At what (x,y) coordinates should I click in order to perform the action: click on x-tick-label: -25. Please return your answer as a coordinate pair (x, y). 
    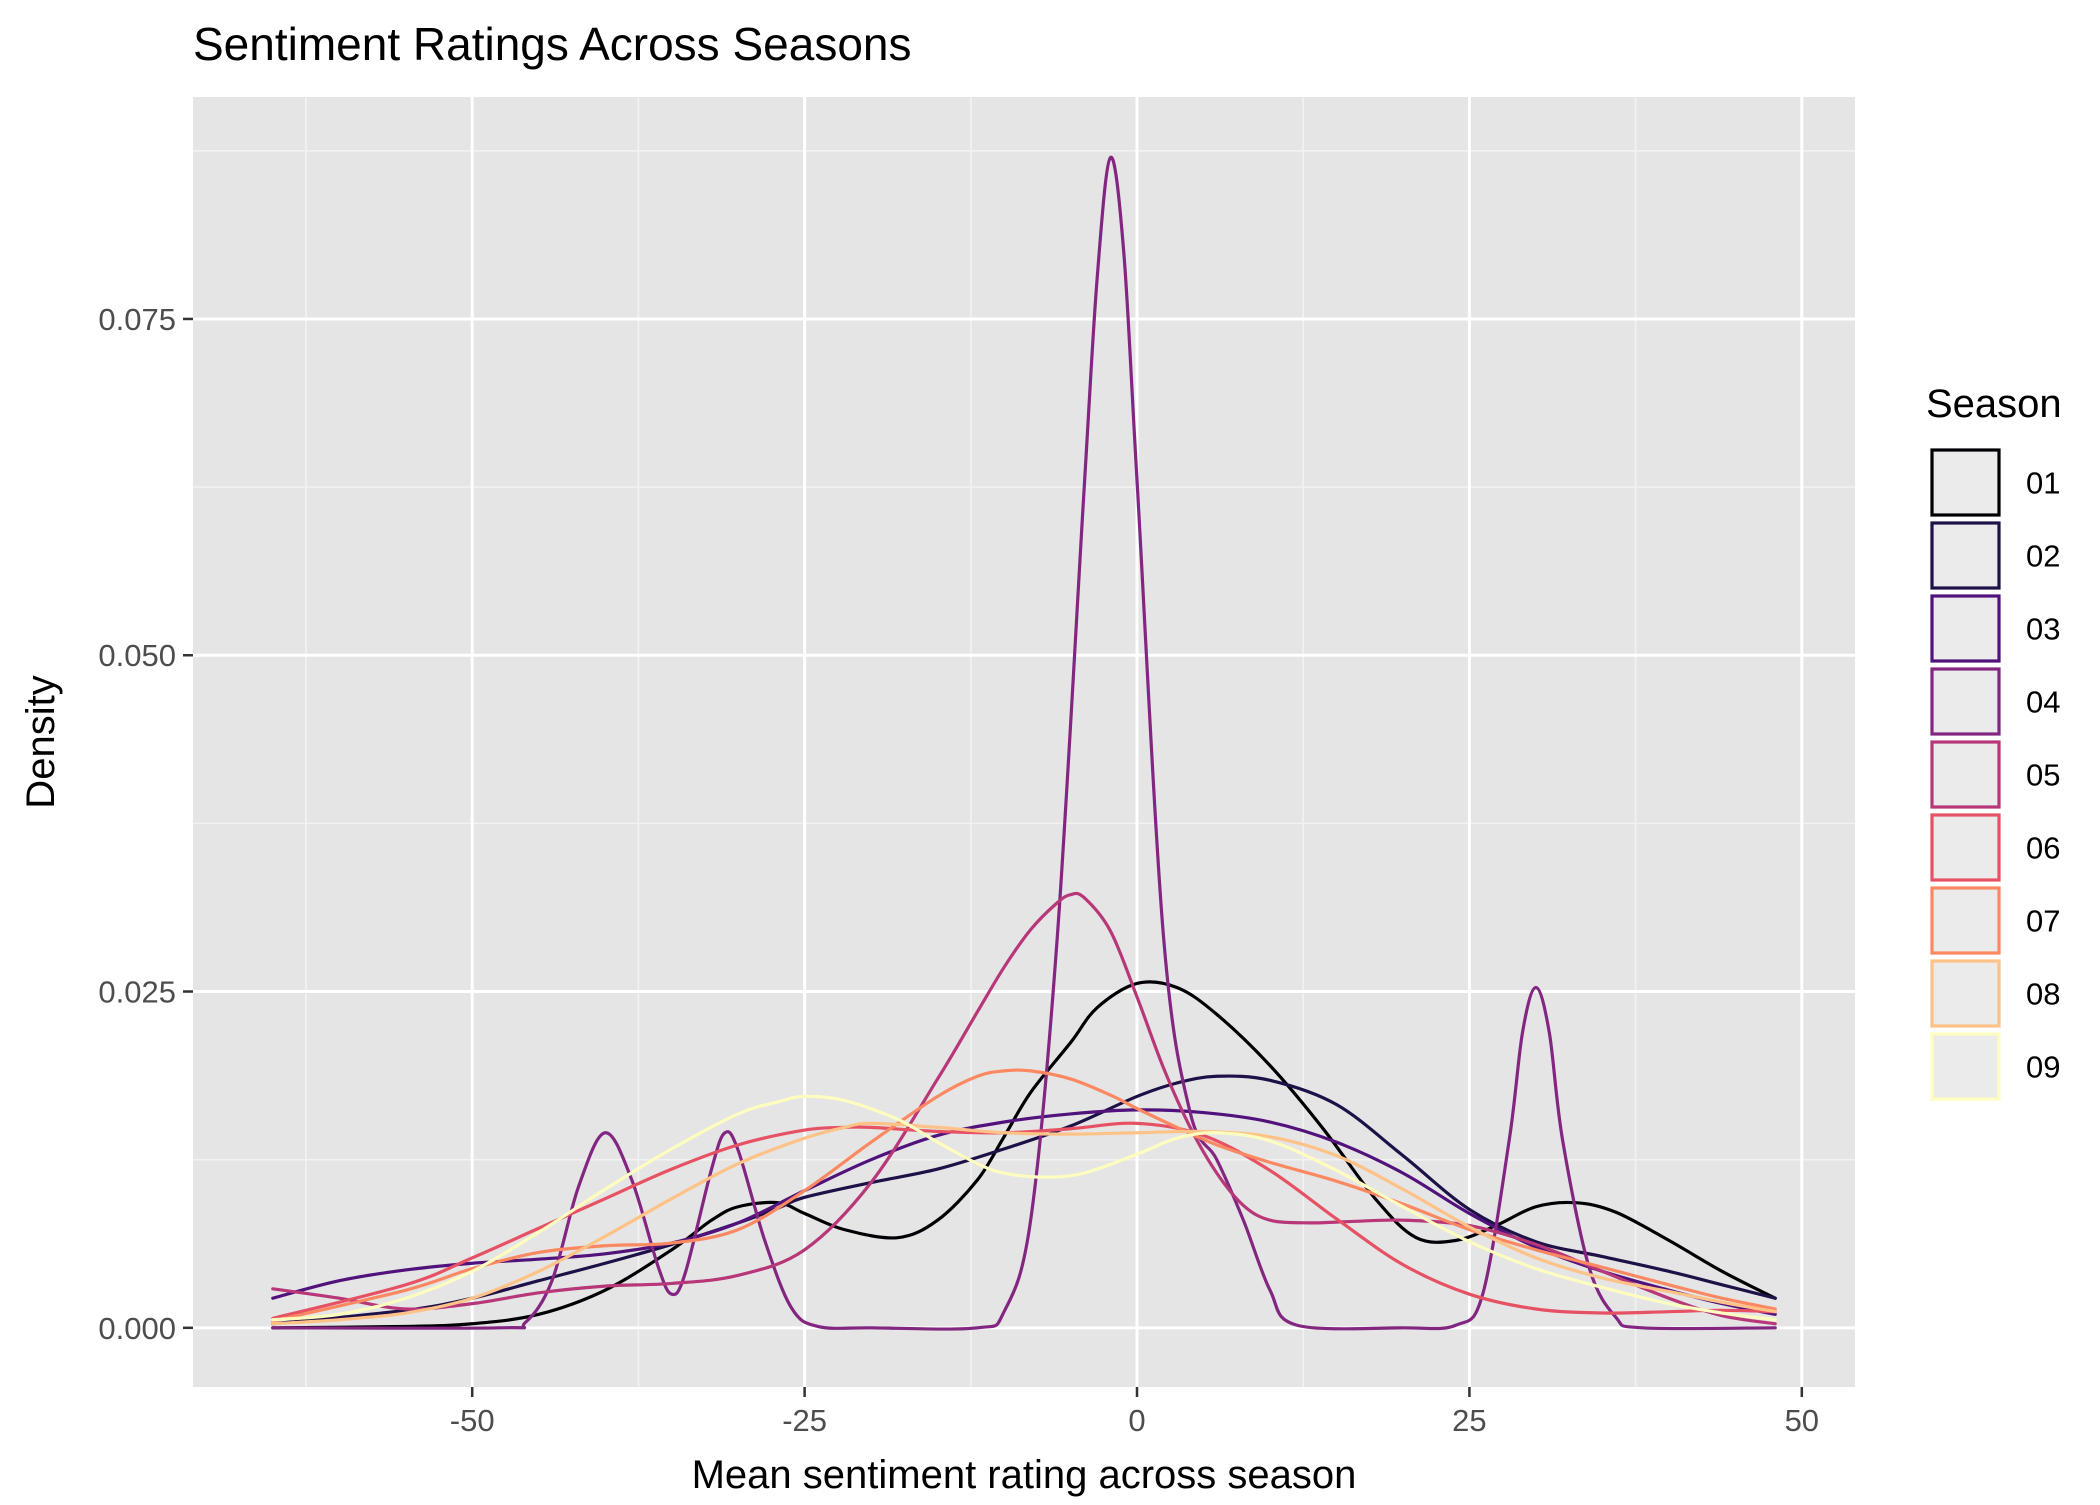
    Looking at the image, I should click on (804, 1420).